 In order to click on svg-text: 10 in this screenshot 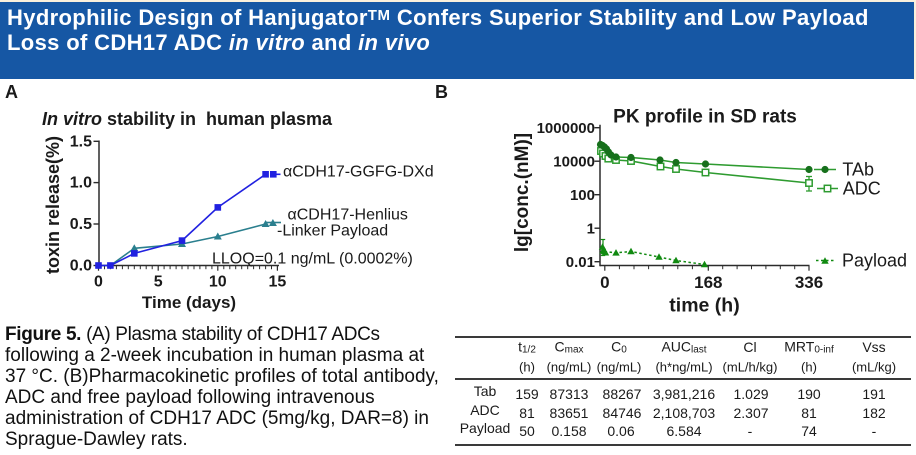, I will do `click(218, 282)`.